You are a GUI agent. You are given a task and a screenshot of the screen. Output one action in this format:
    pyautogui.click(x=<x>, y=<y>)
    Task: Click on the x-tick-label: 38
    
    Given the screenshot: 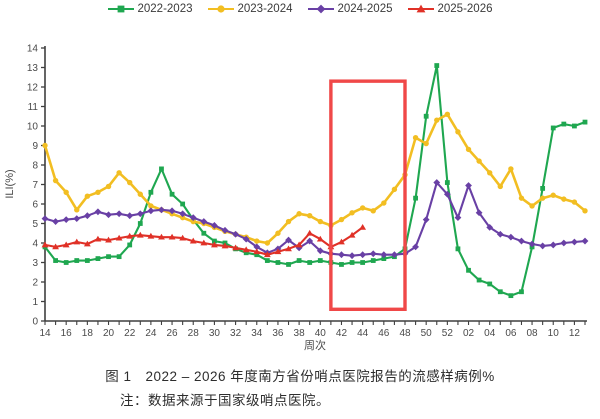 What is the action you would take?
    pyautogui.click(x=300, y=333)
    